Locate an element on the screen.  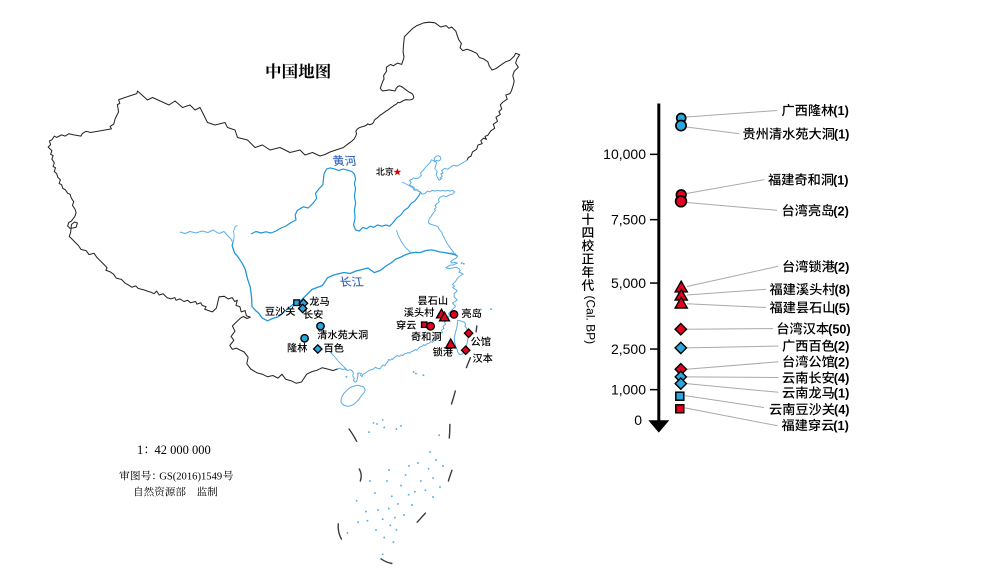
svg-text: (8) is located at coordinates (843, 290).